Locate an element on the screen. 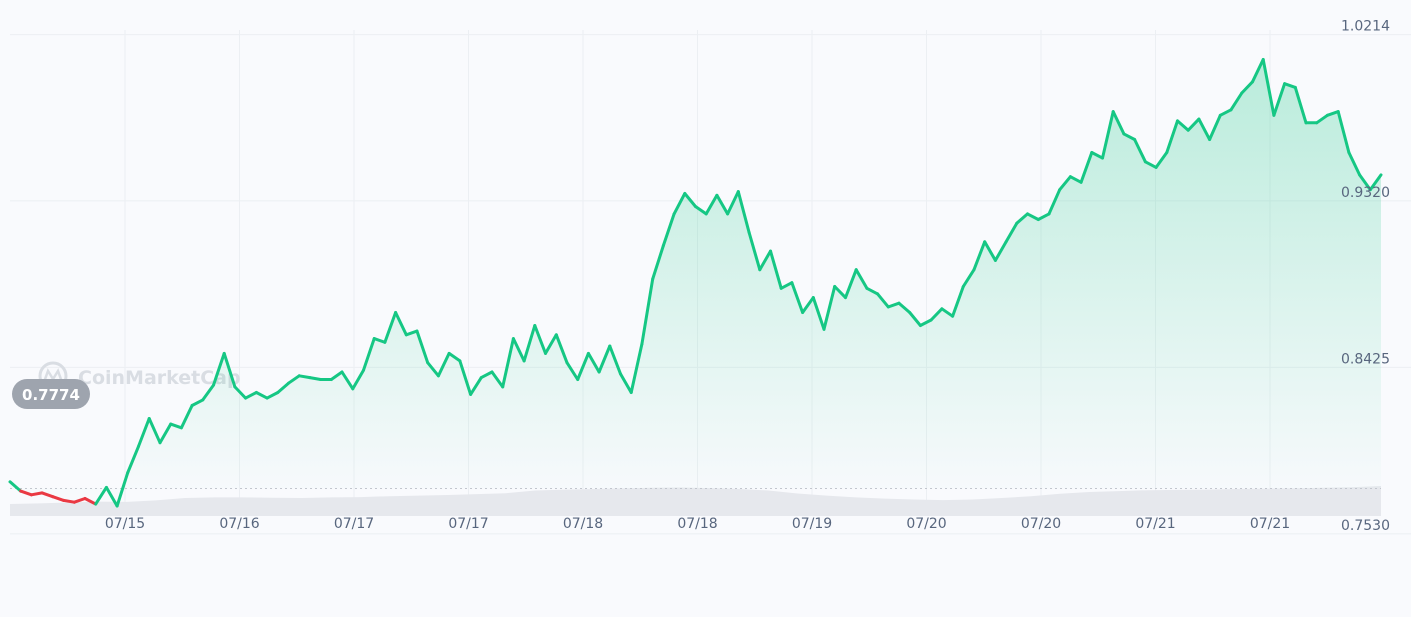 The image size is (1411, 617). y-axis-labels: 1.0214 0.9320 0.8425 0.7530 is located at coordinates (1365, 276).